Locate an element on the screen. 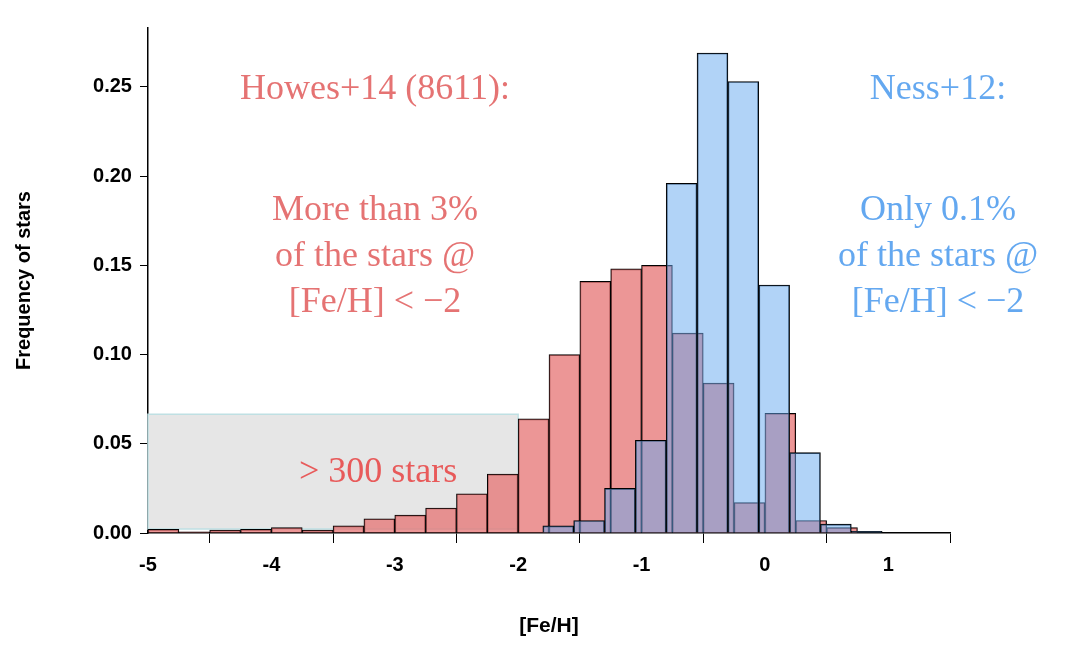 The image size is (1090, 651). x-tick-label: -1 is located at coordinates (641, 563).